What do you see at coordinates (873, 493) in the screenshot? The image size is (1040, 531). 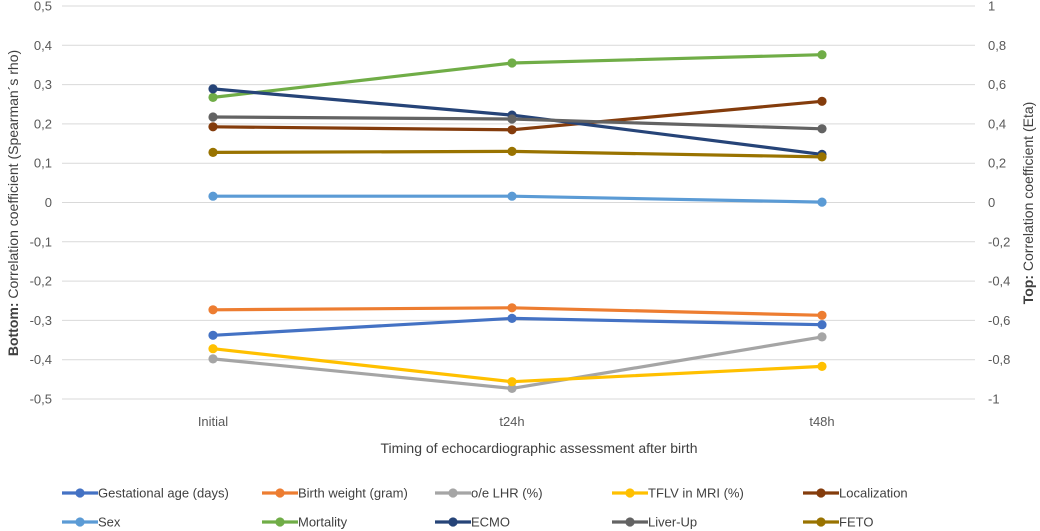 I see `legend-label: Localization` at bounding box center [873, 493].